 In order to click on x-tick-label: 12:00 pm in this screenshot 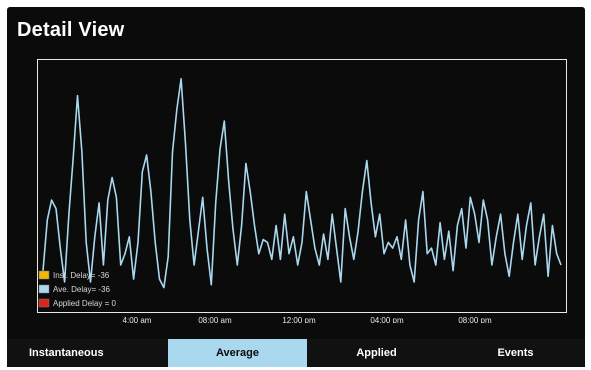, I will do `click(299, 319)`.